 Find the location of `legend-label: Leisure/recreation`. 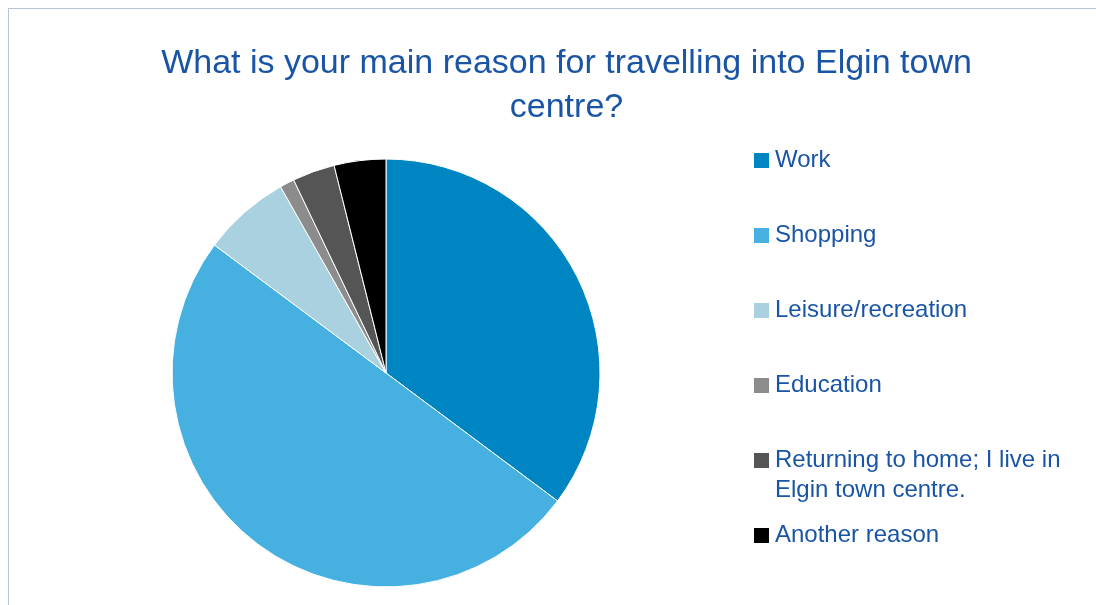

legend-label: Leisure/recreation is located at coordinates (871, 309).